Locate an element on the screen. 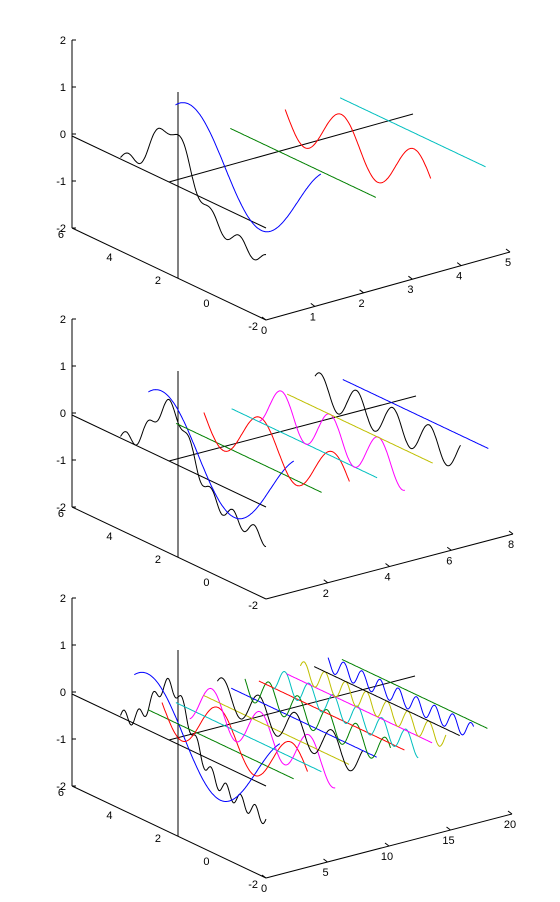  x-axis-line is located at coordinates (388, 286).